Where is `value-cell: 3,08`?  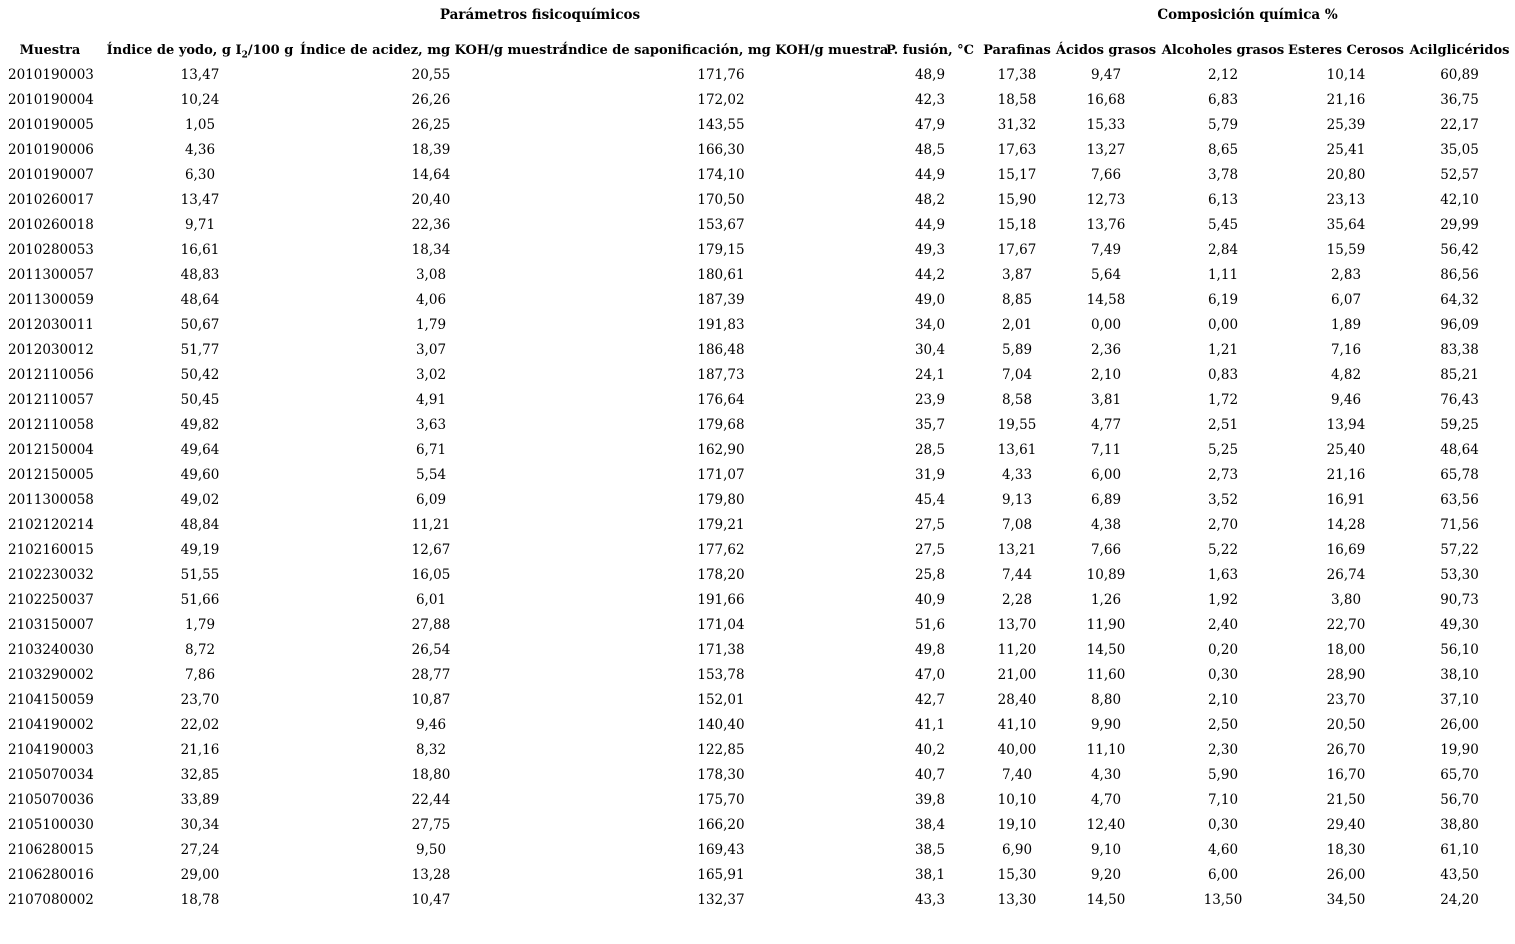
value-cell: 3,08 is located at coordinates (431, 274).